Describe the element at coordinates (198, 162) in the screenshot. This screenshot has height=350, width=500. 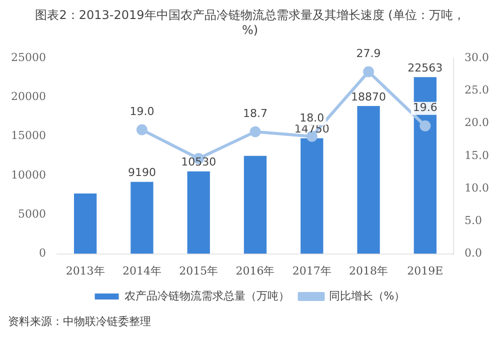
I see `data-label: 10530` at that location.